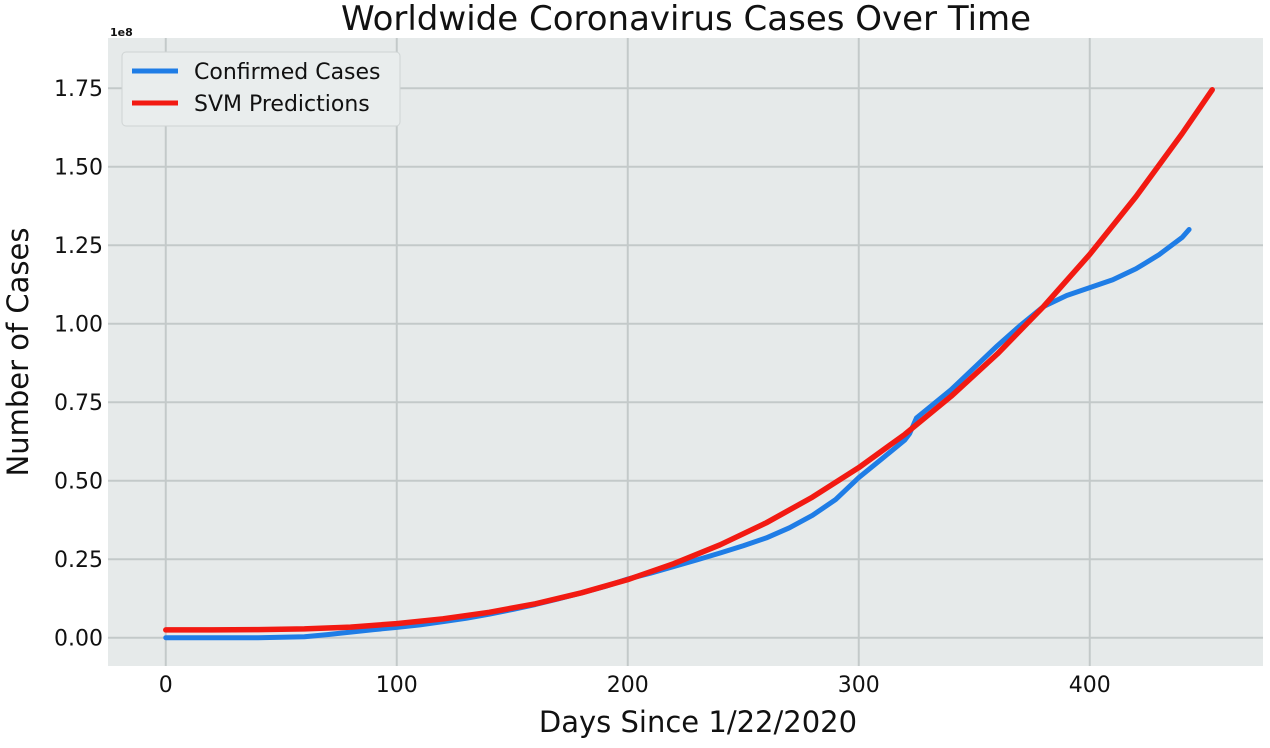 Image resolution: width=1270 pixels, height=748 pixels. Describe the element at coordinates (1090, 685) in the screenshot. I see `x-tick-label: 400` at that location.